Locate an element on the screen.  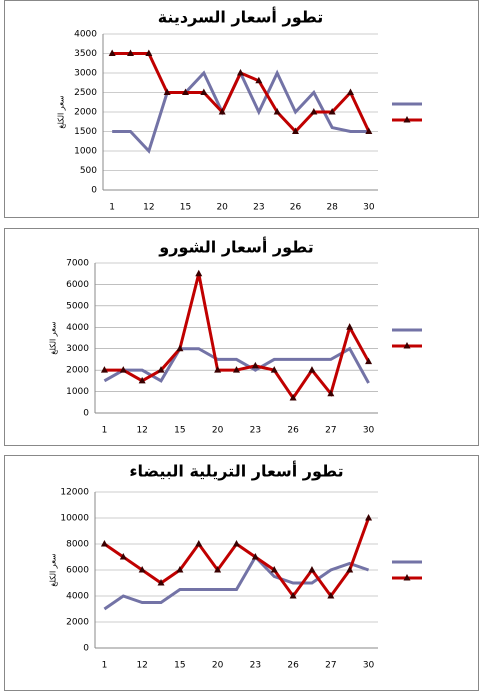
chart-title: تطور أسعار التريلية البيضاء is located at coordinates (236, 471).